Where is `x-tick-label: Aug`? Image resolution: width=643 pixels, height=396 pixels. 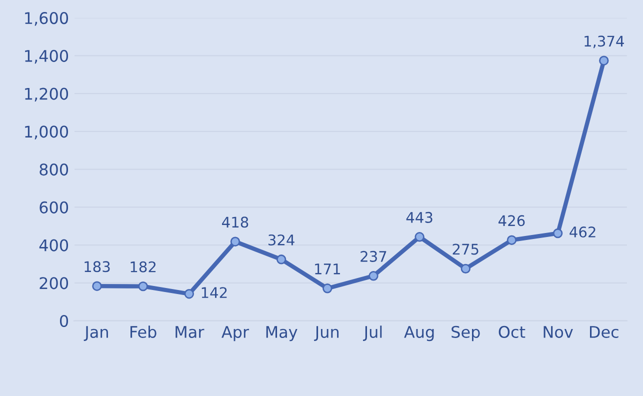 x-tick-label: Aug is located at coordinates (419, 334).